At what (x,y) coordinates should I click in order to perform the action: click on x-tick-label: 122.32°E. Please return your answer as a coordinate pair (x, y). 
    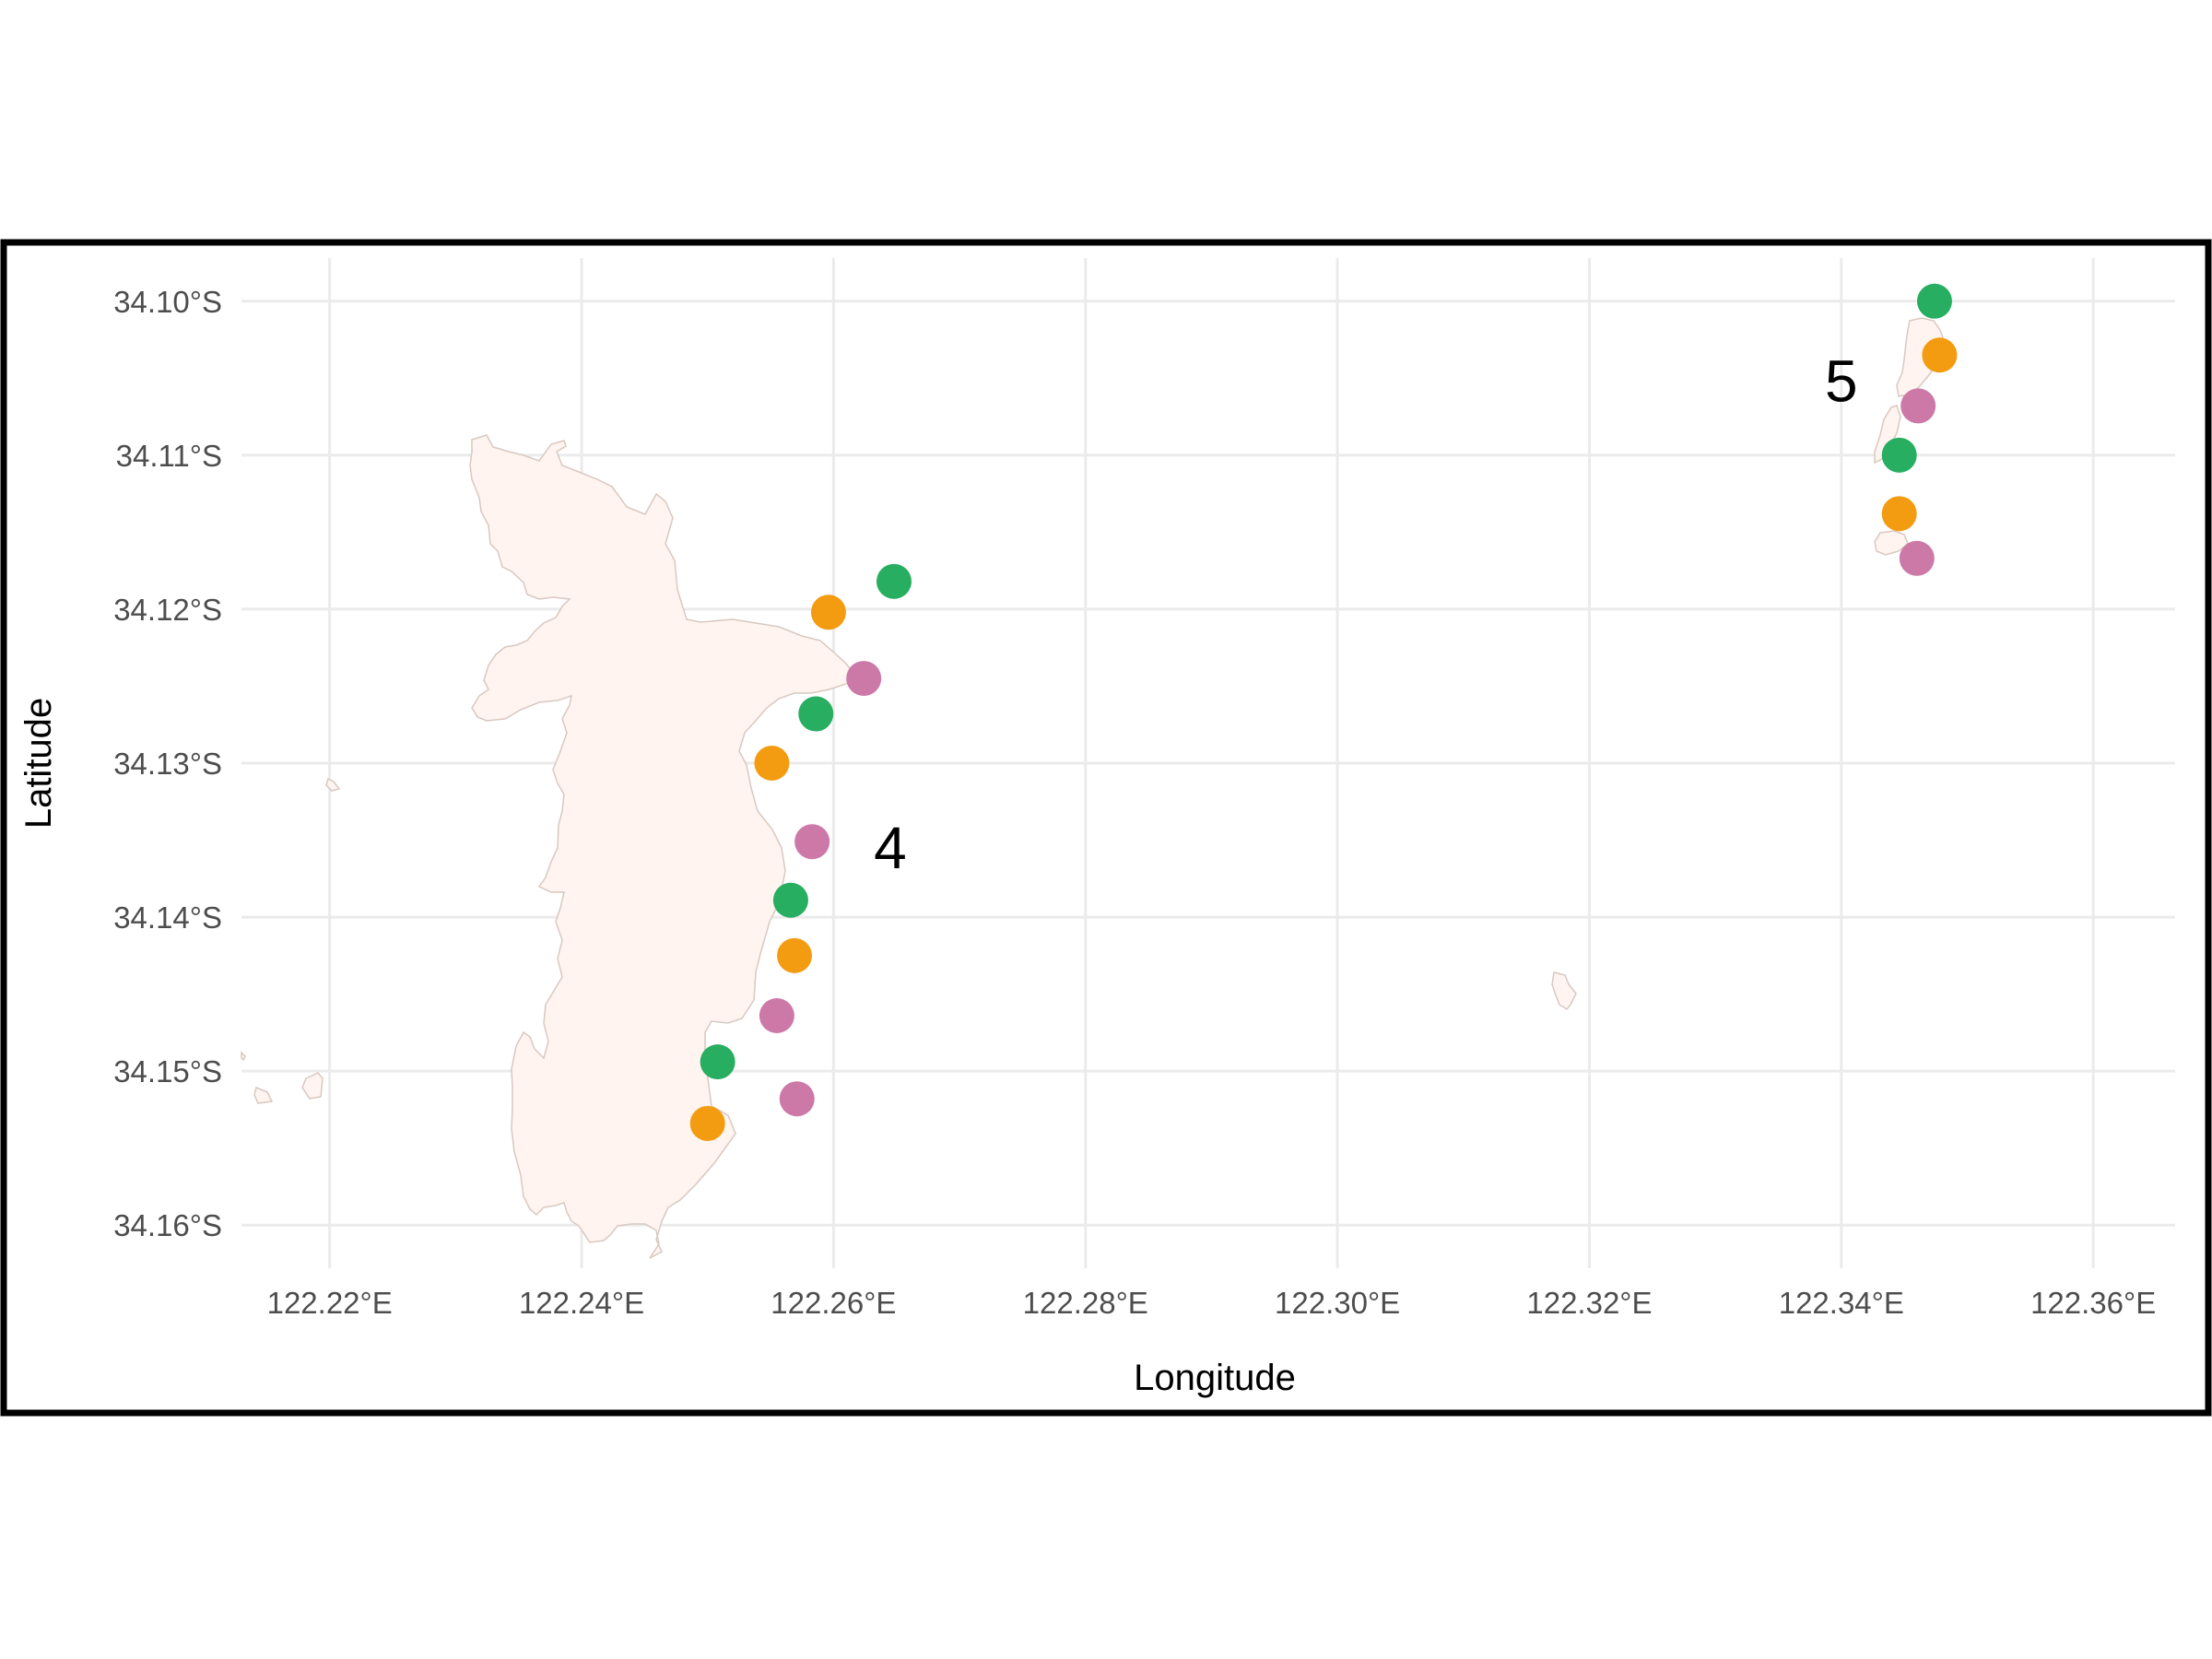
    Looking at the image, I should click on (1589, 1303).